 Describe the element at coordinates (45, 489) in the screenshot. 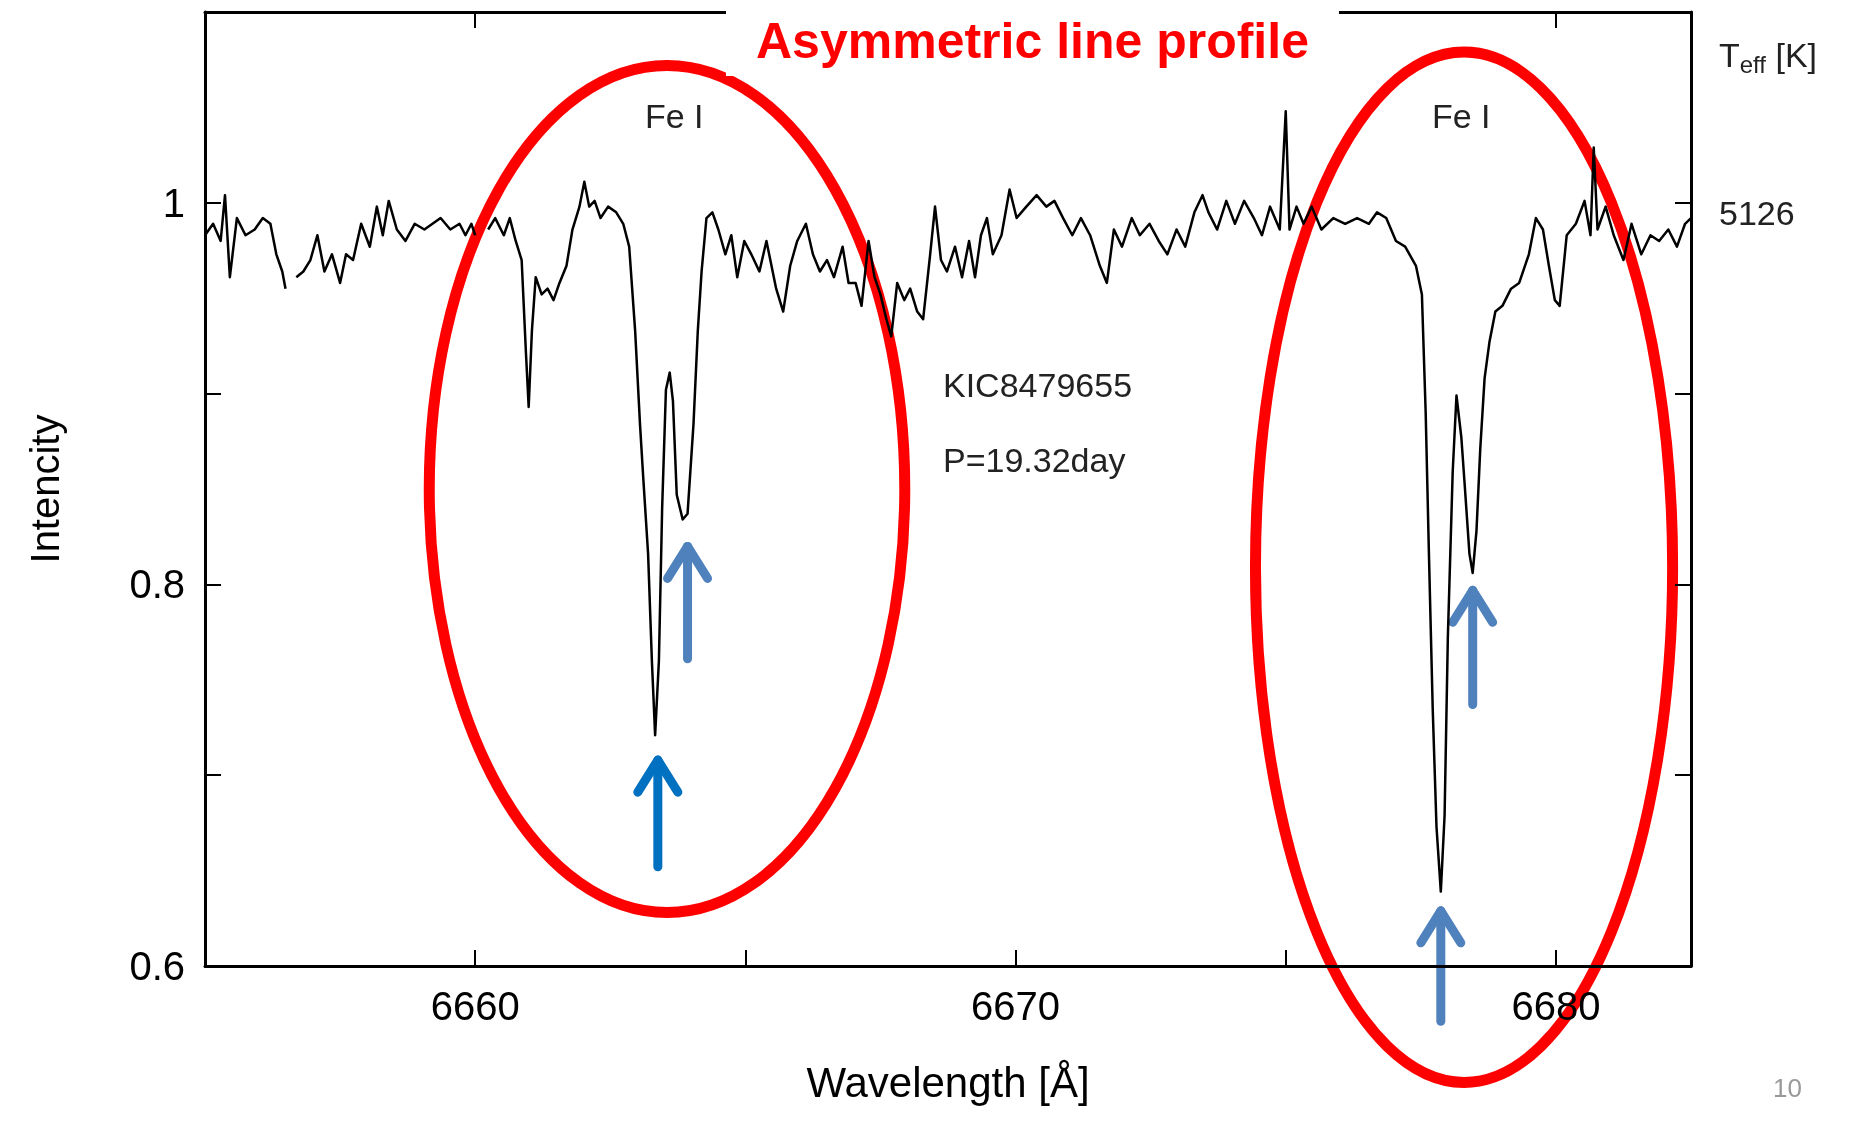

I see `y-axis-title: Intencity` at that location.